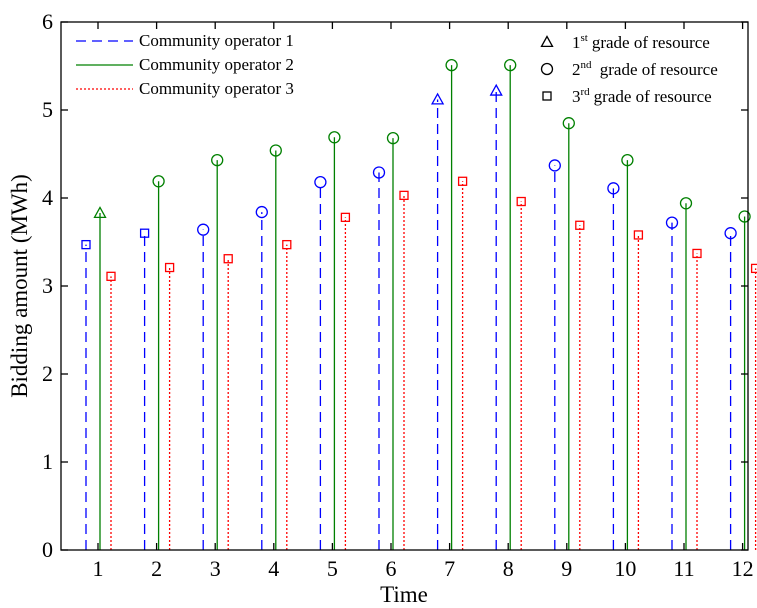  What do you see at coordinates (47, 373) in the screenshot?
I see `y-tick-label: 2` at bounding box center [47, 373].